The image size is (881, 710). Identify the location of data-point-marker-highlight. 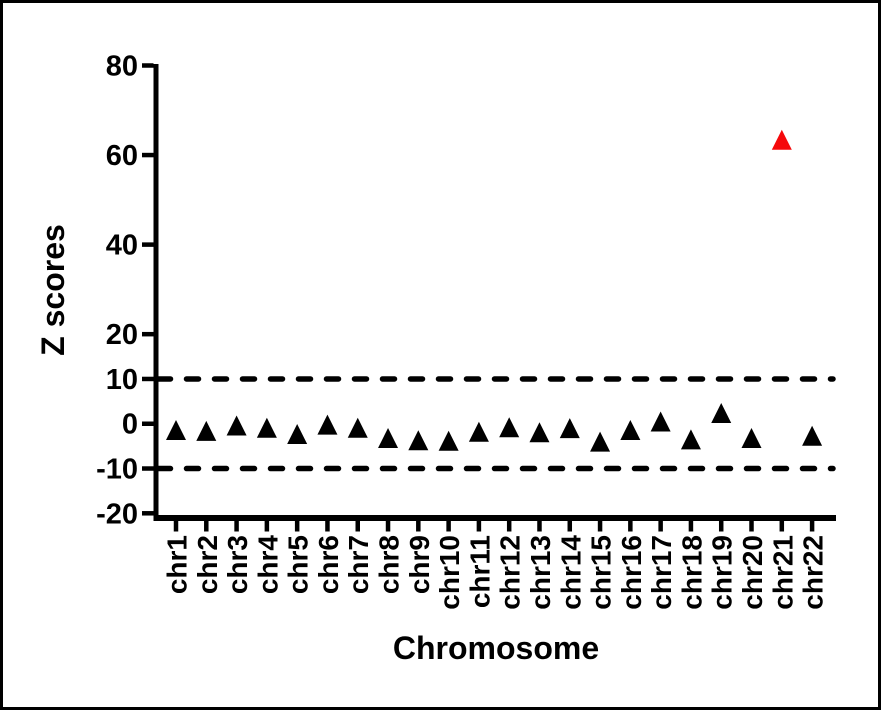
(781, 139).